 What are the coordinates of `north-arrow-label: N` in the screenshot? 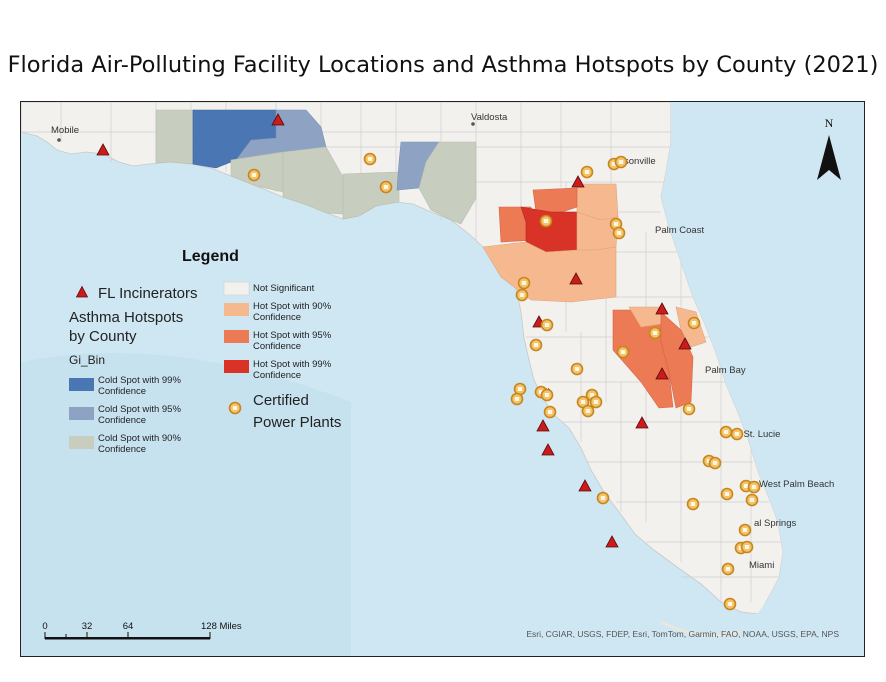 It's located at (829, 123).